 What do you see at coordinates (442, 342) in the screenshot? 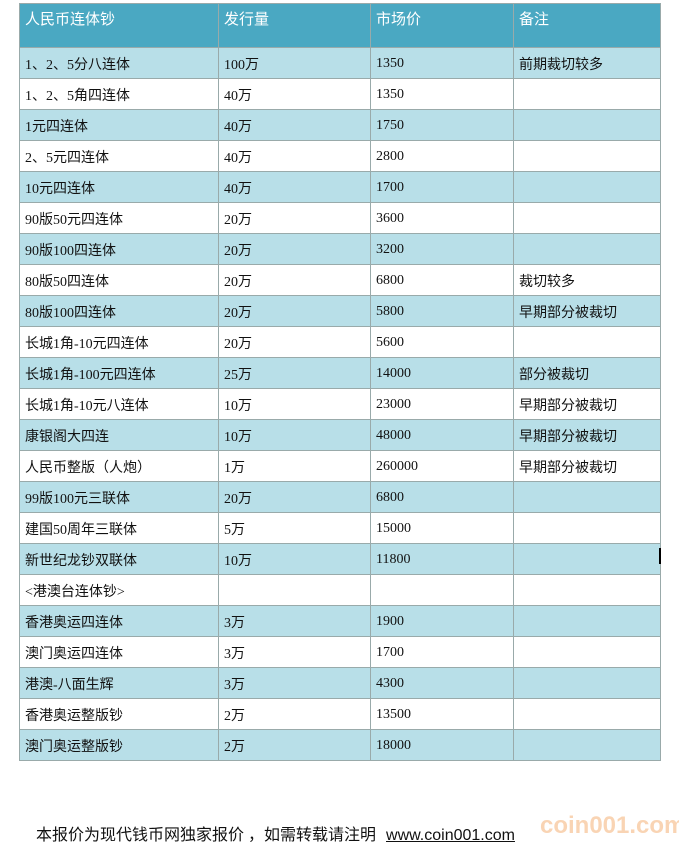
I see `table-cell: 5600` at bounding box center [442, 342].